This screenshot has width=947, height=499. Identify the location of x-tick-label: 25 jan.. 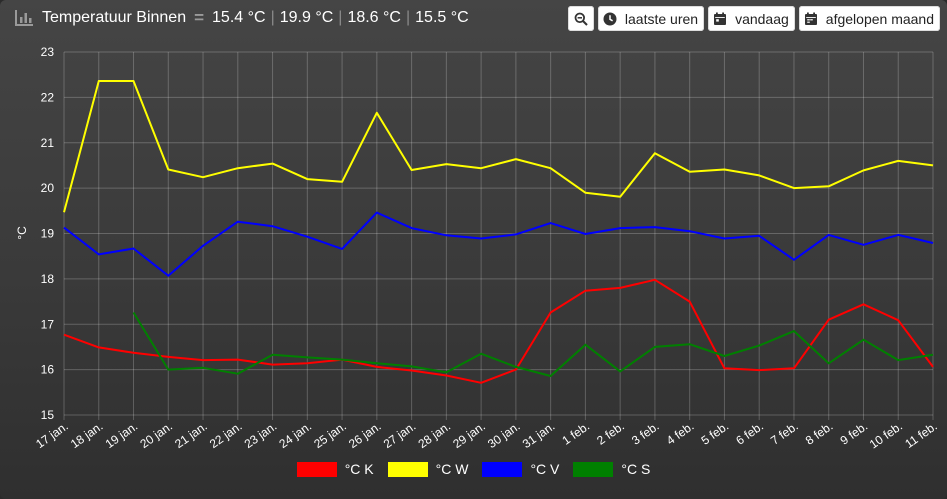
(330, 435).